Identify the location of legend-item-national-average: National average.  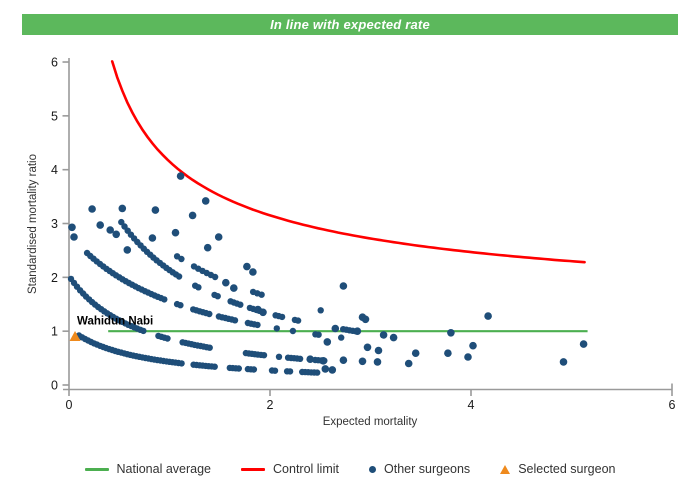
(148, 469).